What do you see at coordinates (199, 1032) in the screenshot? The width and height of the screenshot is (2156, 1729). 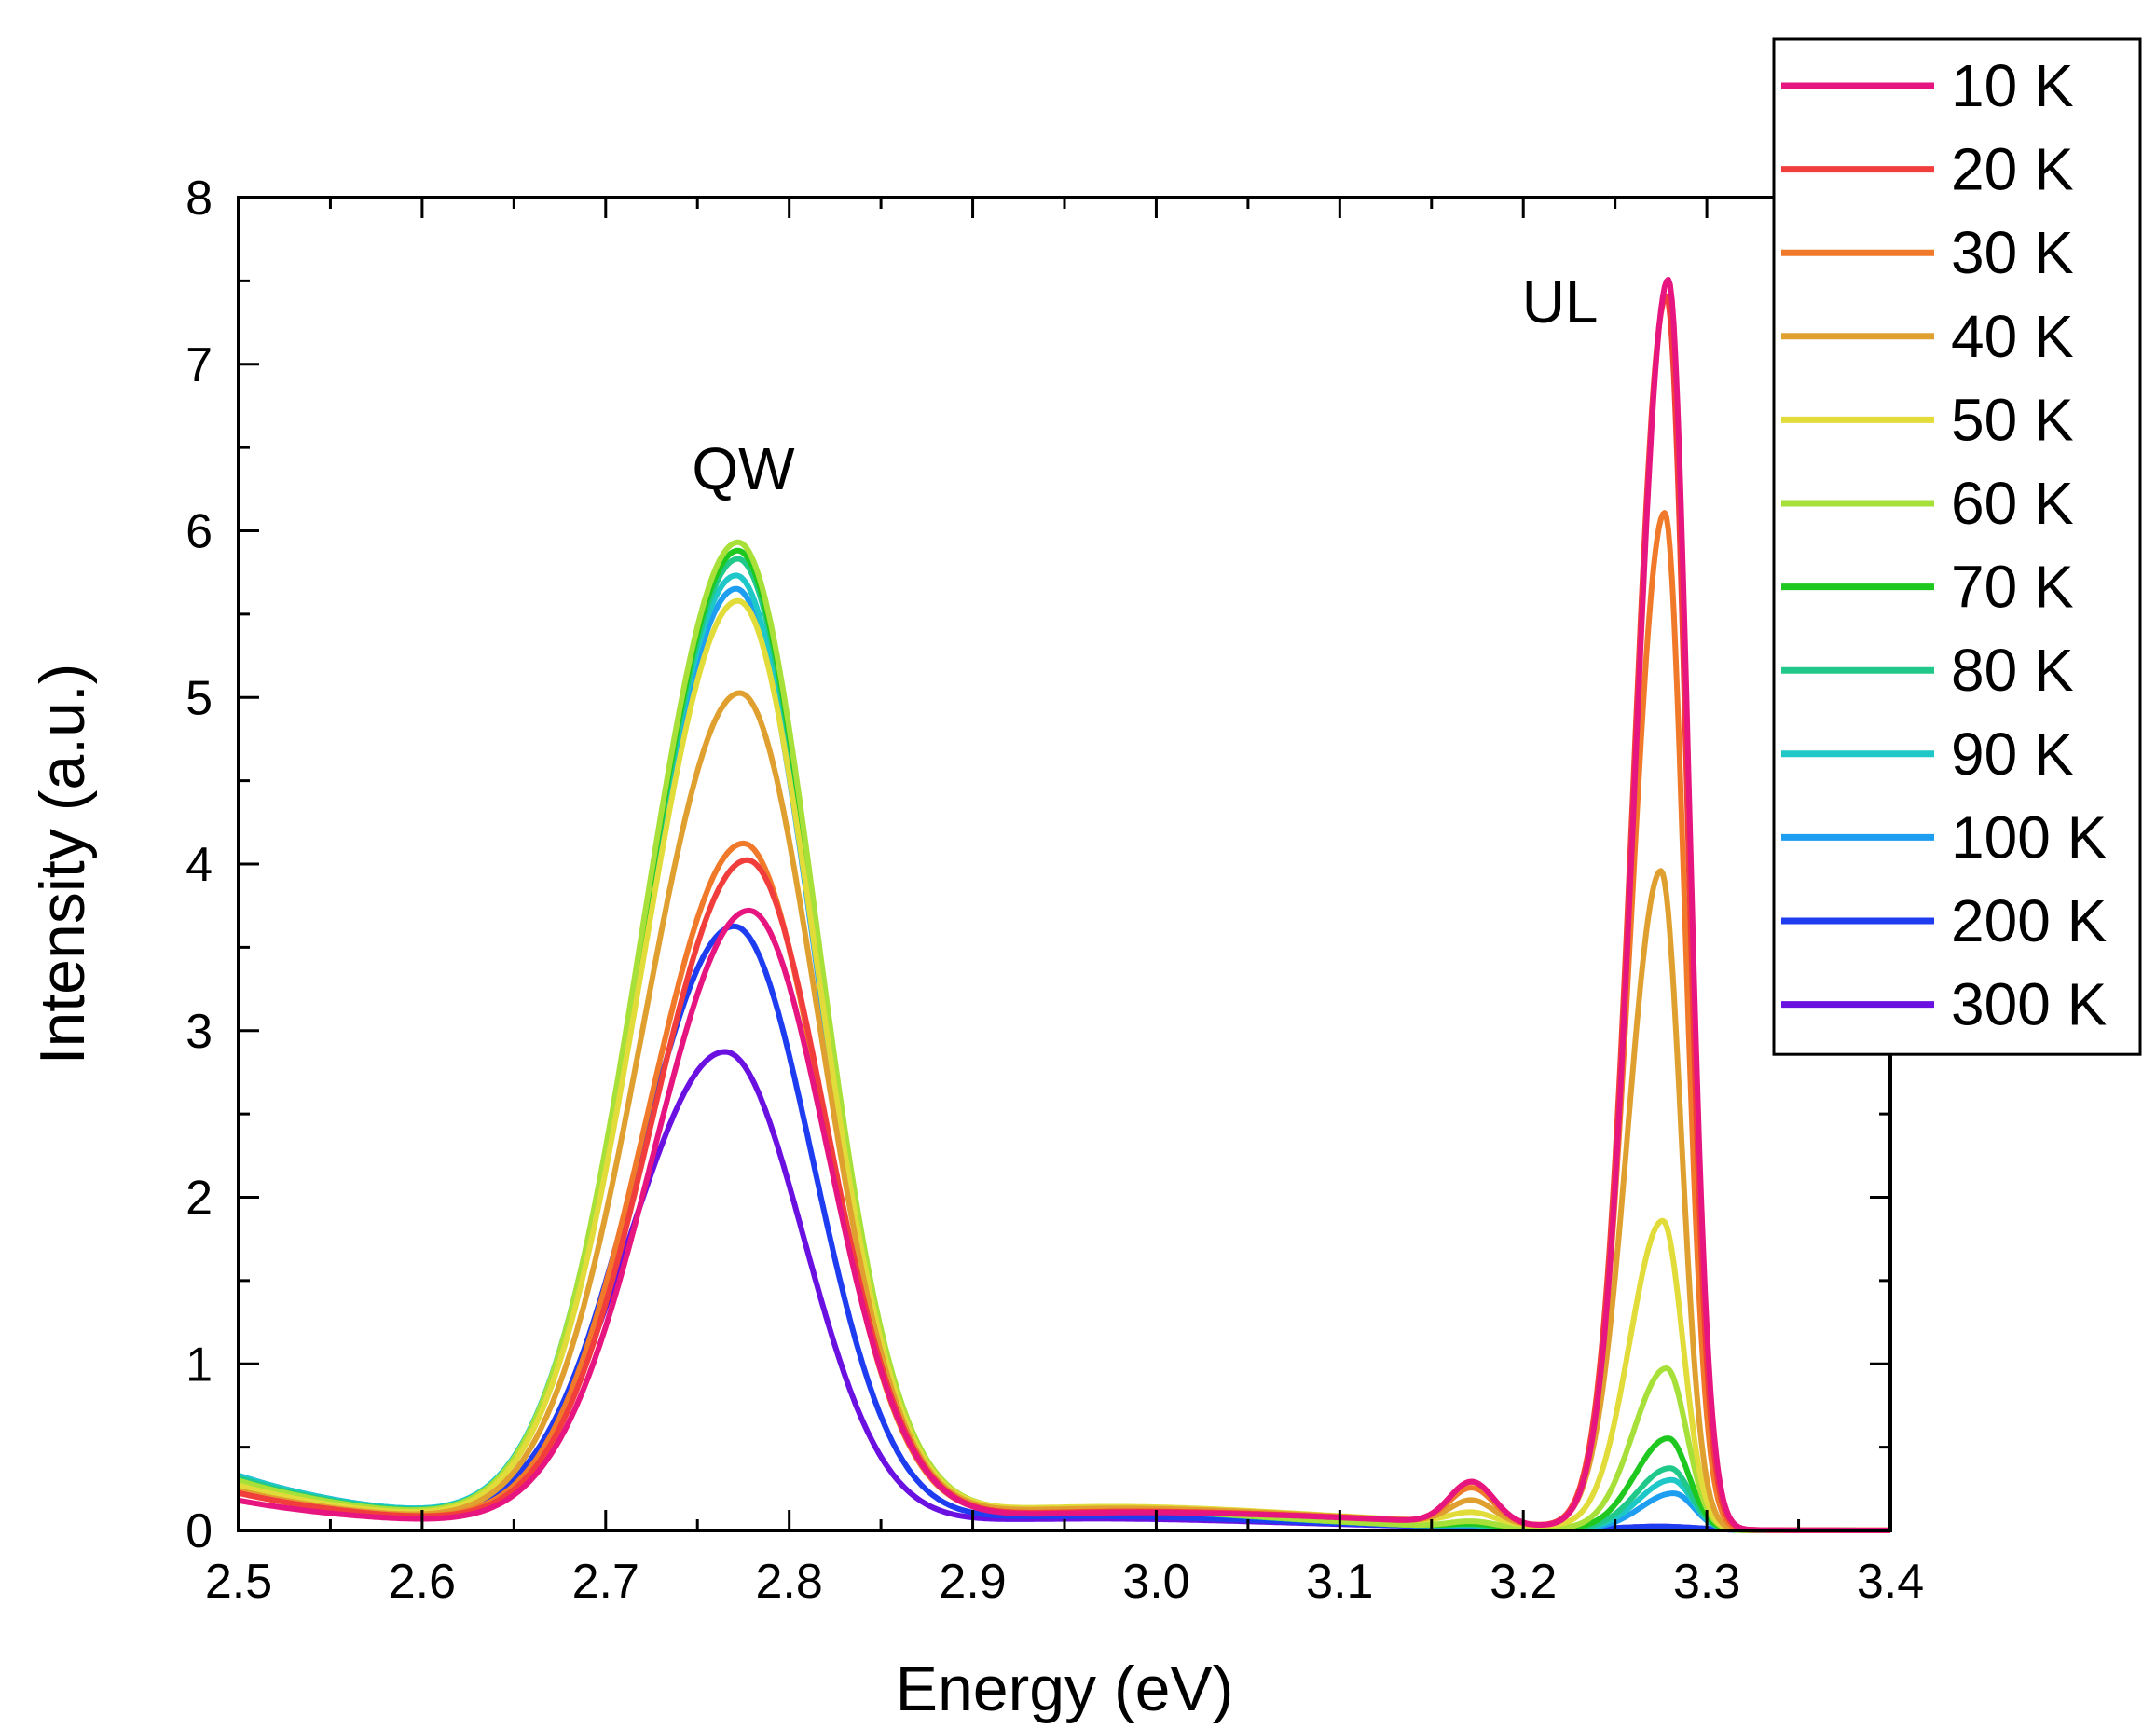 I see `y-tick-label: 3` at bounding box center [199, 1032].